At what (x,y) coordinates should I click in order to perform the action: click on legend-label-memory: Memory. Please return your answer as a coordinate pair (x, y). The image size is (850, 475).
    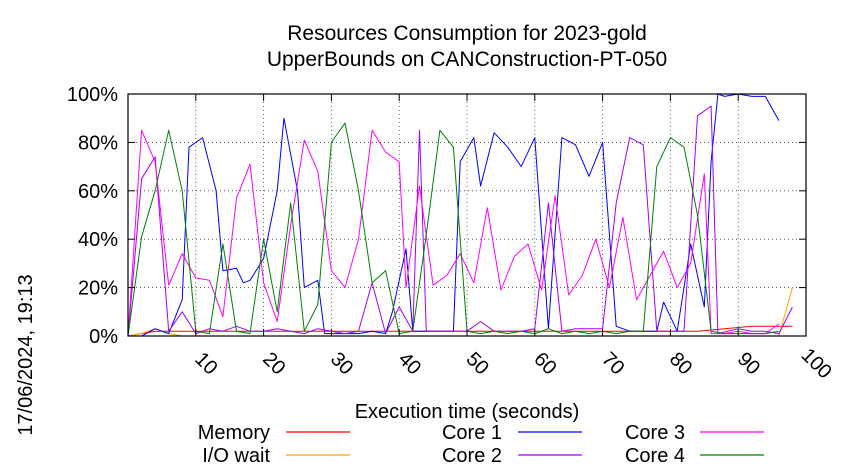
    Looking at the image, I should click on (234, 433).